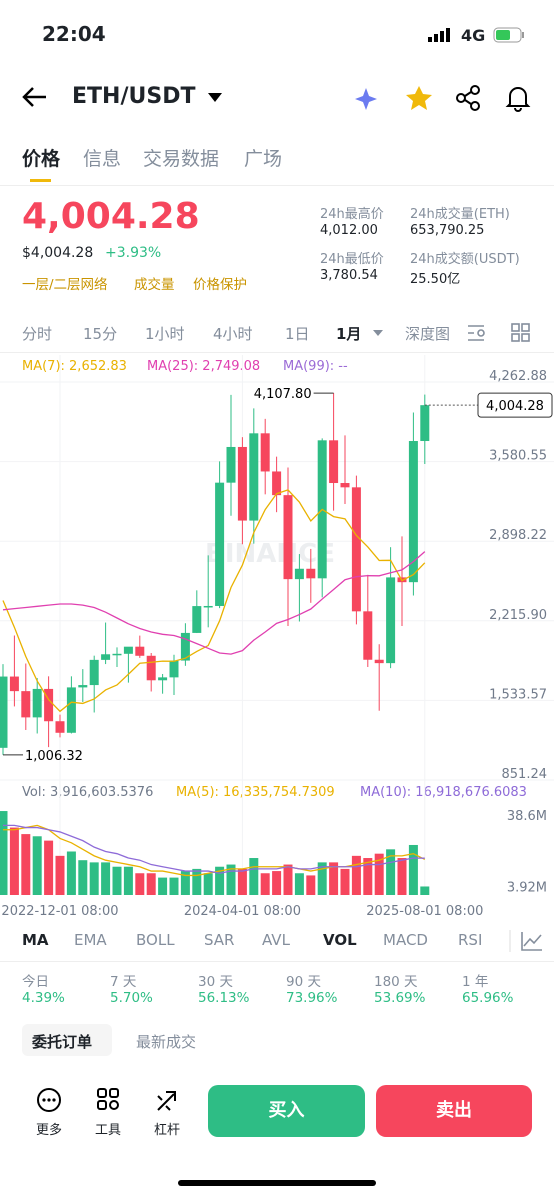 Image resolution: width=554 pixels, height=1199 pixels. I want to click on tag: 一层/二层网络, so click(65, 285).